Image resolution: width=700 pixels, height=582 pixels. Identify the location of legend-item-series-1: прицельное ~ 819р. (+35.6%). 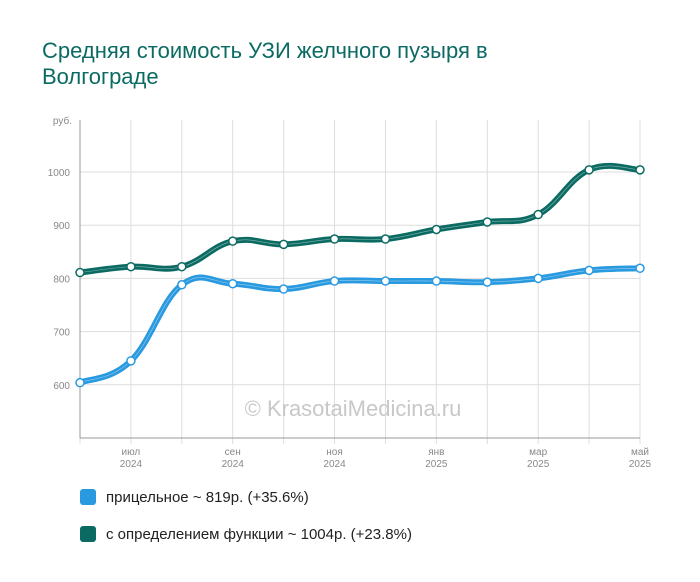
(246, 497).